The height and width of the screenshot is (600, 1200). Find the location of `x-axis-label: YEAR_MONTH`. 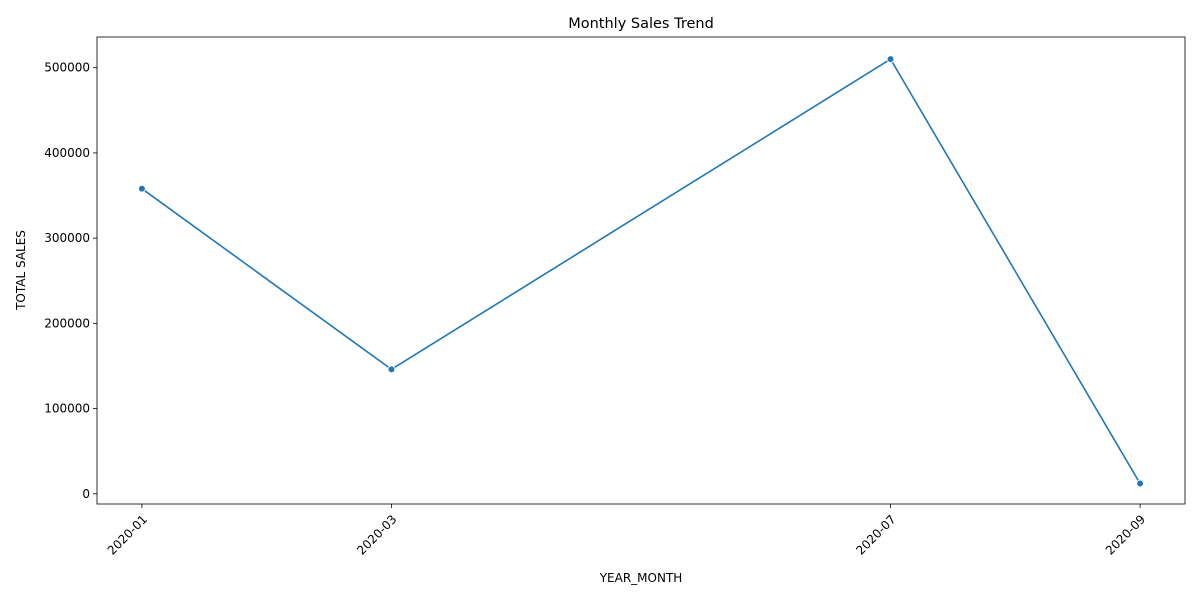

x-axis-label: YEAR_MONTH is located at coordinates (641, 578).